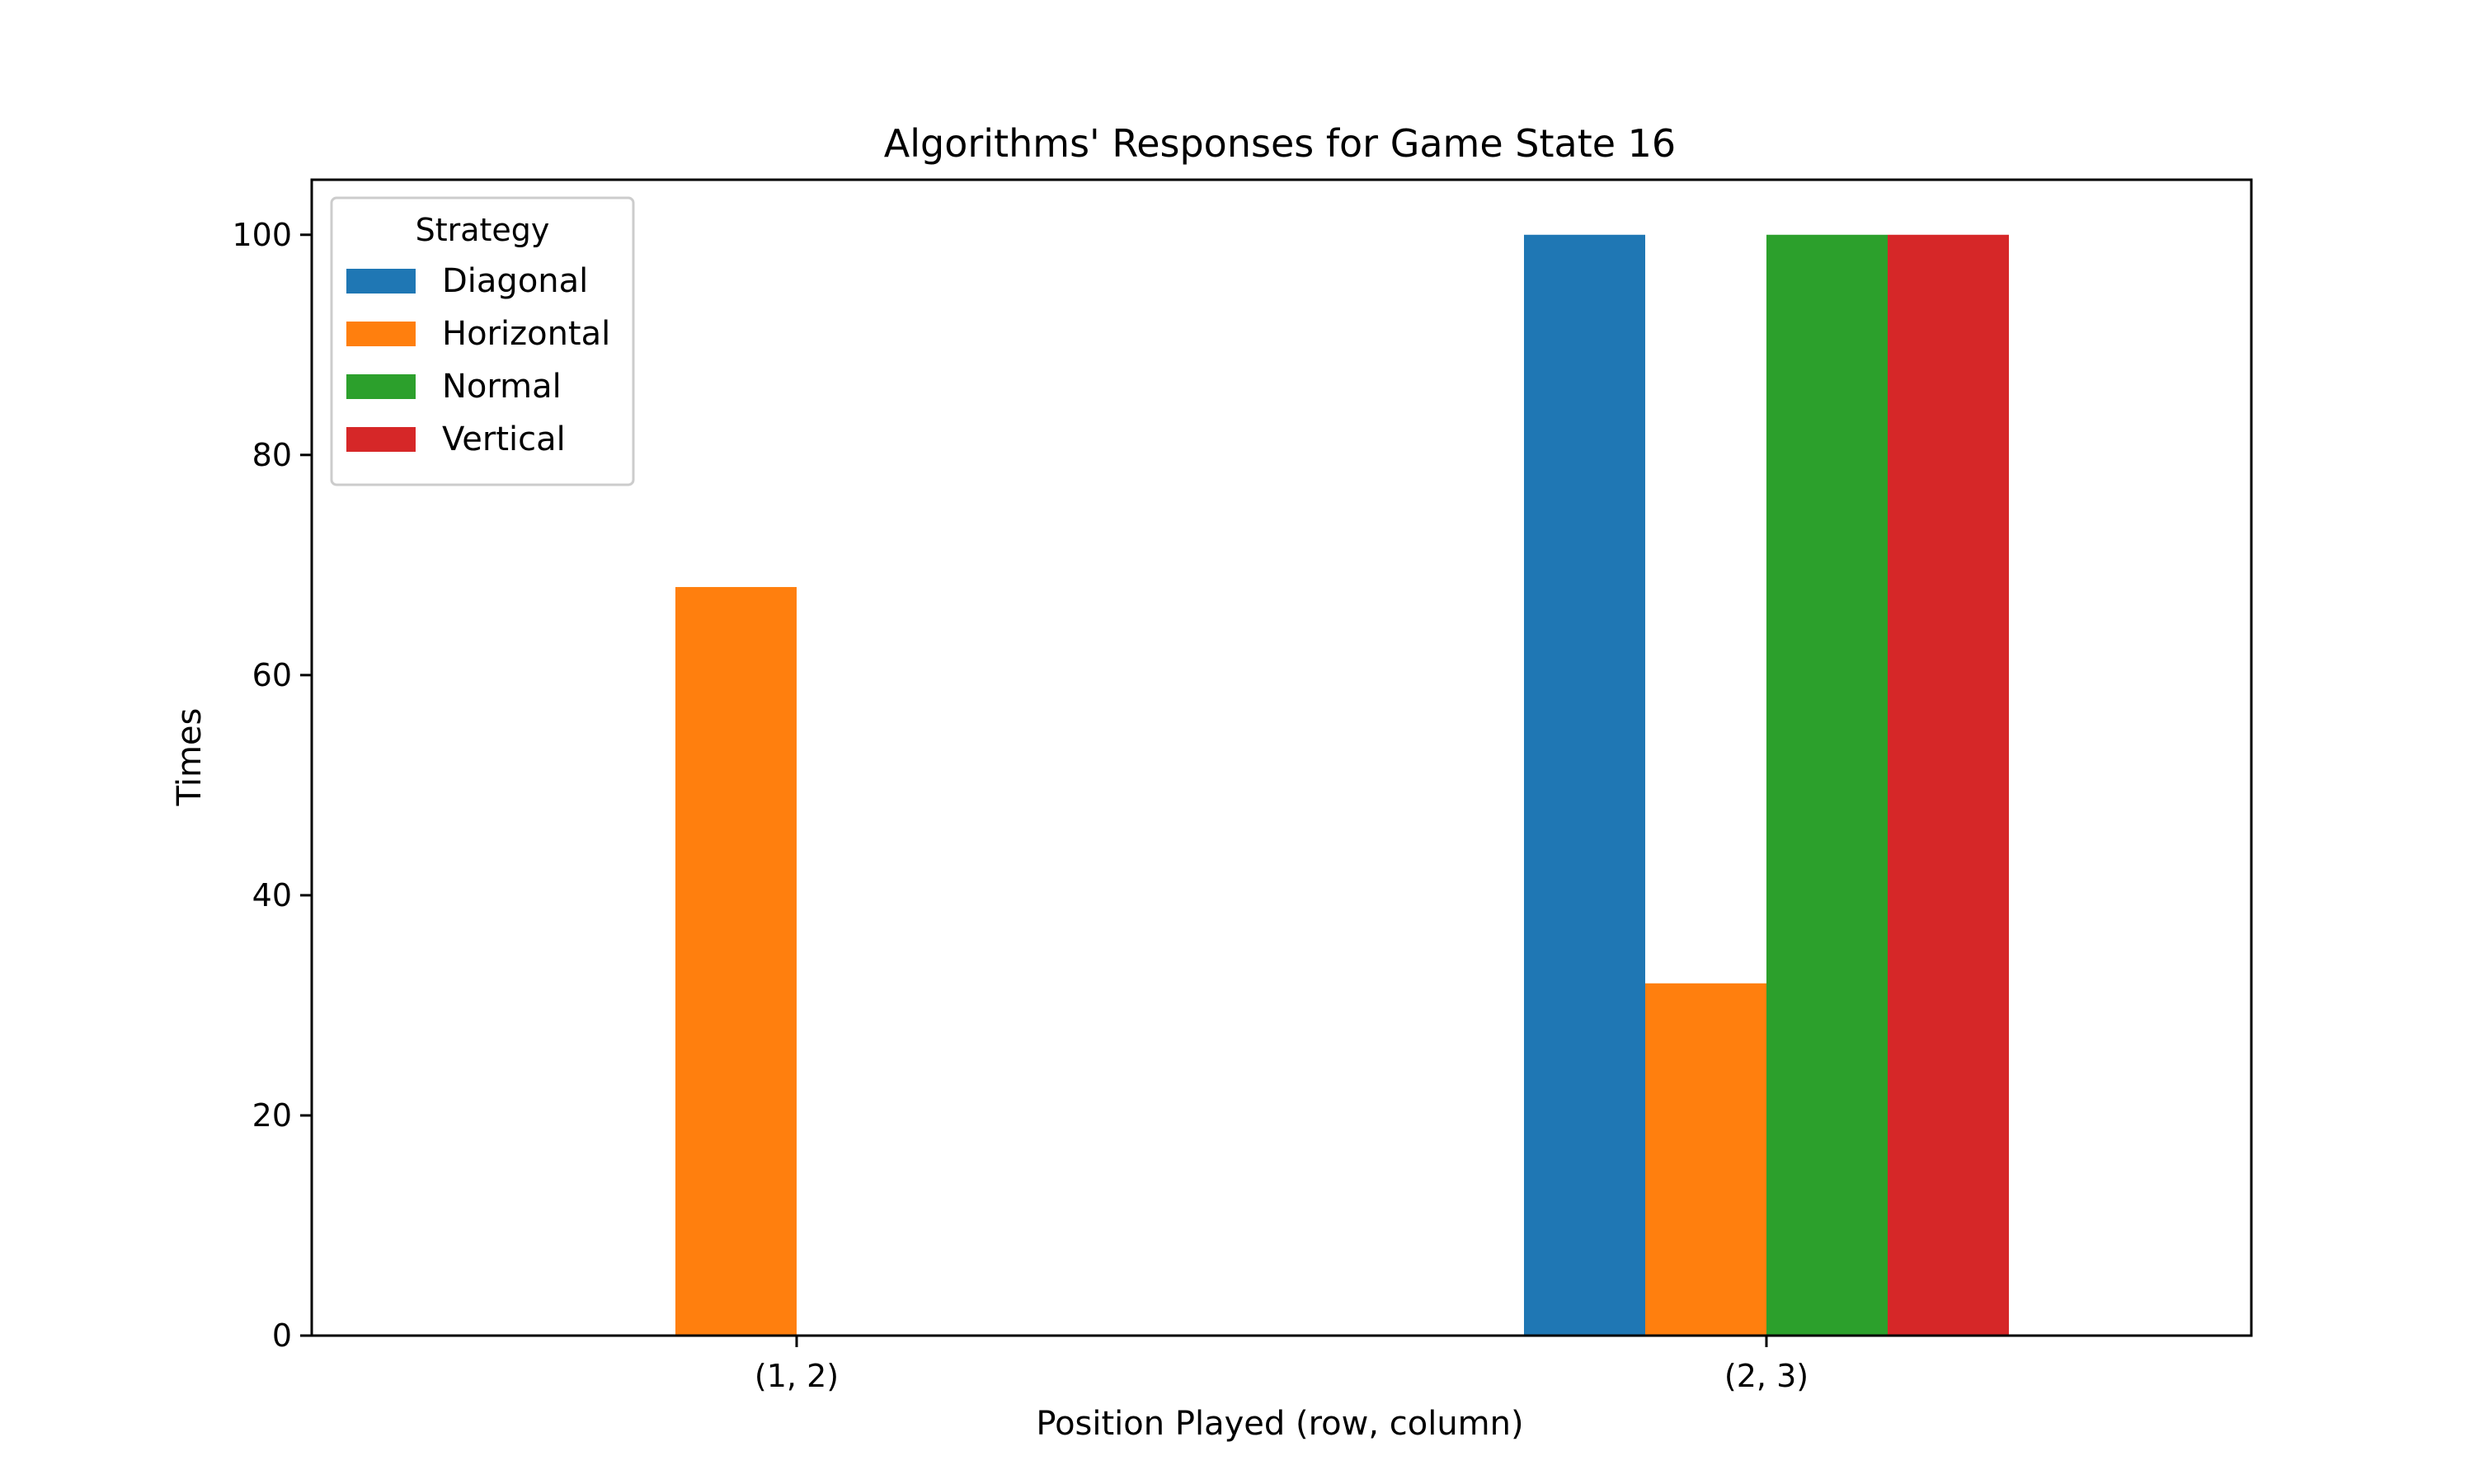  I want to click on legend-items: Diagonal Horizontal Normal Vertical, so click(478, 360).